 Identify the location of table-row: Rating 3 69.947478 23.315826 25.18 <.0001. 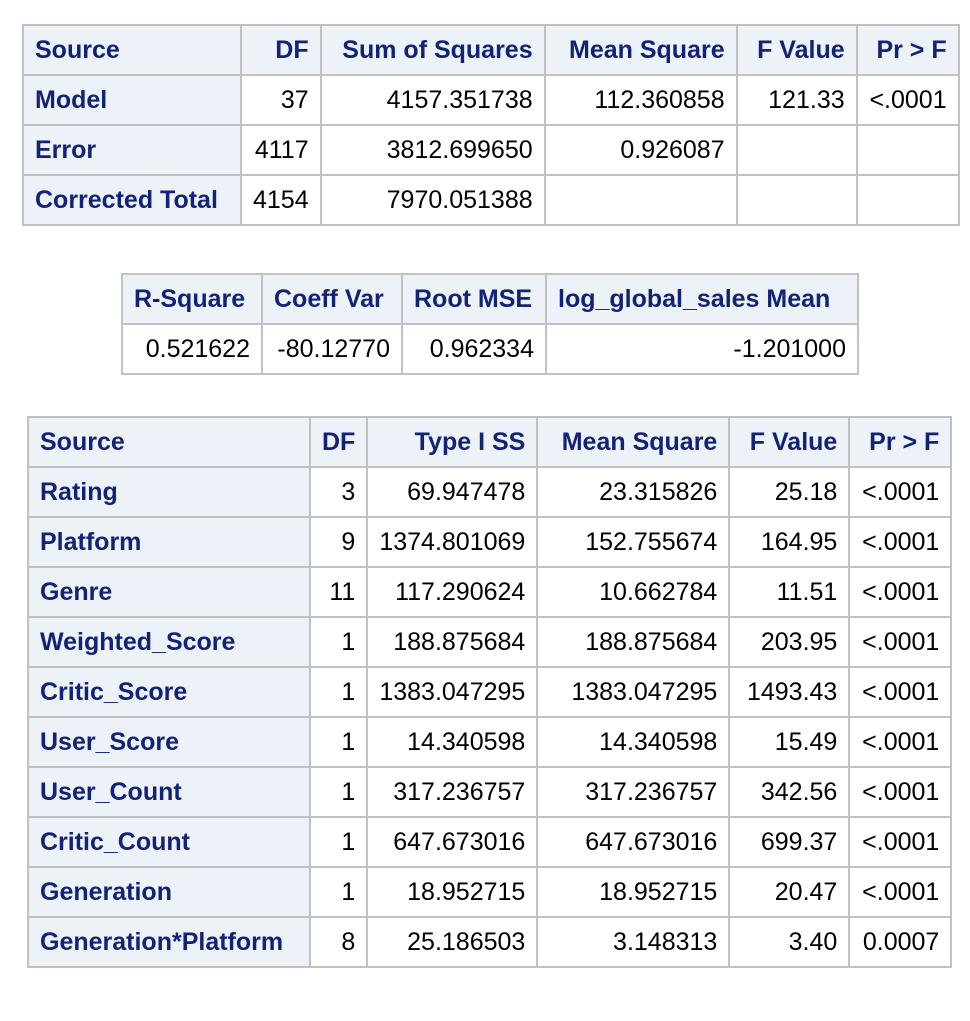
(490, 492).